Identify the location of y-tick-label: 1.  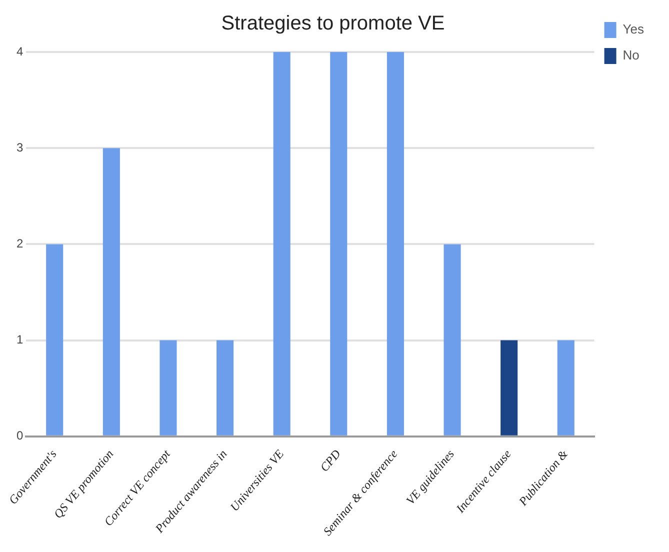
(20, 339).